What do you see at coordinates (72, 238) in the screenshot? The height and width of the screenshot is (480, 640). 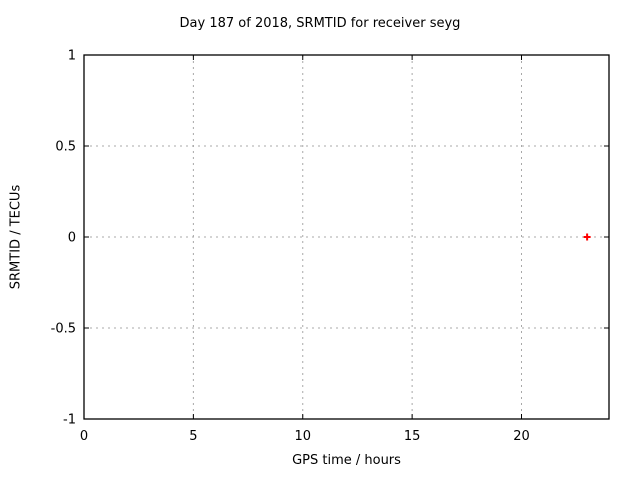 I see `y-tick-label: 0` at bounding box center [72, 238].